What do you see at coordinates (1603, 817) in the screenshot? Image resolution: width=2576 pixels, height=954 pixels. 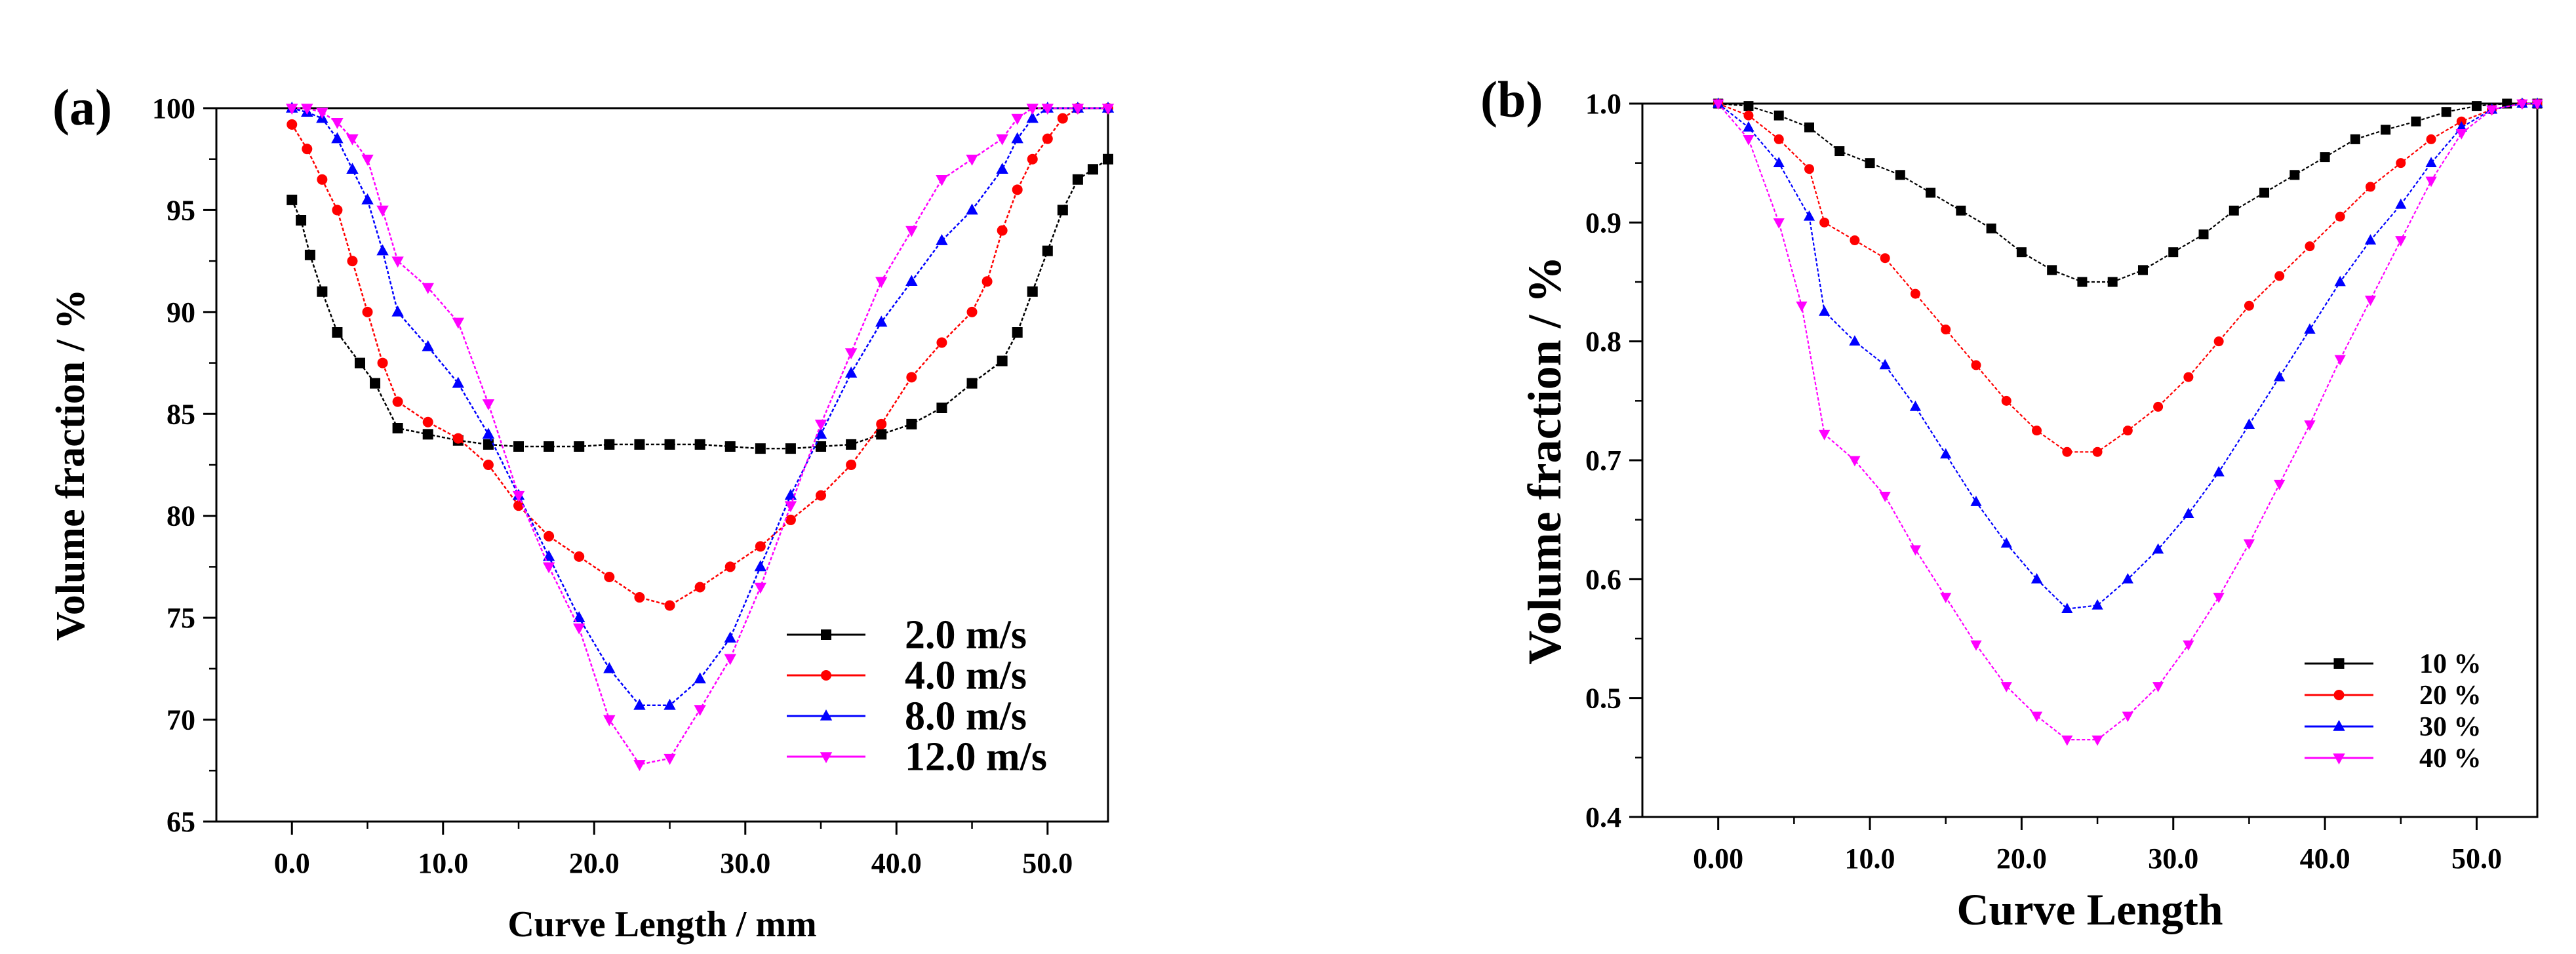 I see `y-tick-label: 0.4` at bounding box center [1603, 817].